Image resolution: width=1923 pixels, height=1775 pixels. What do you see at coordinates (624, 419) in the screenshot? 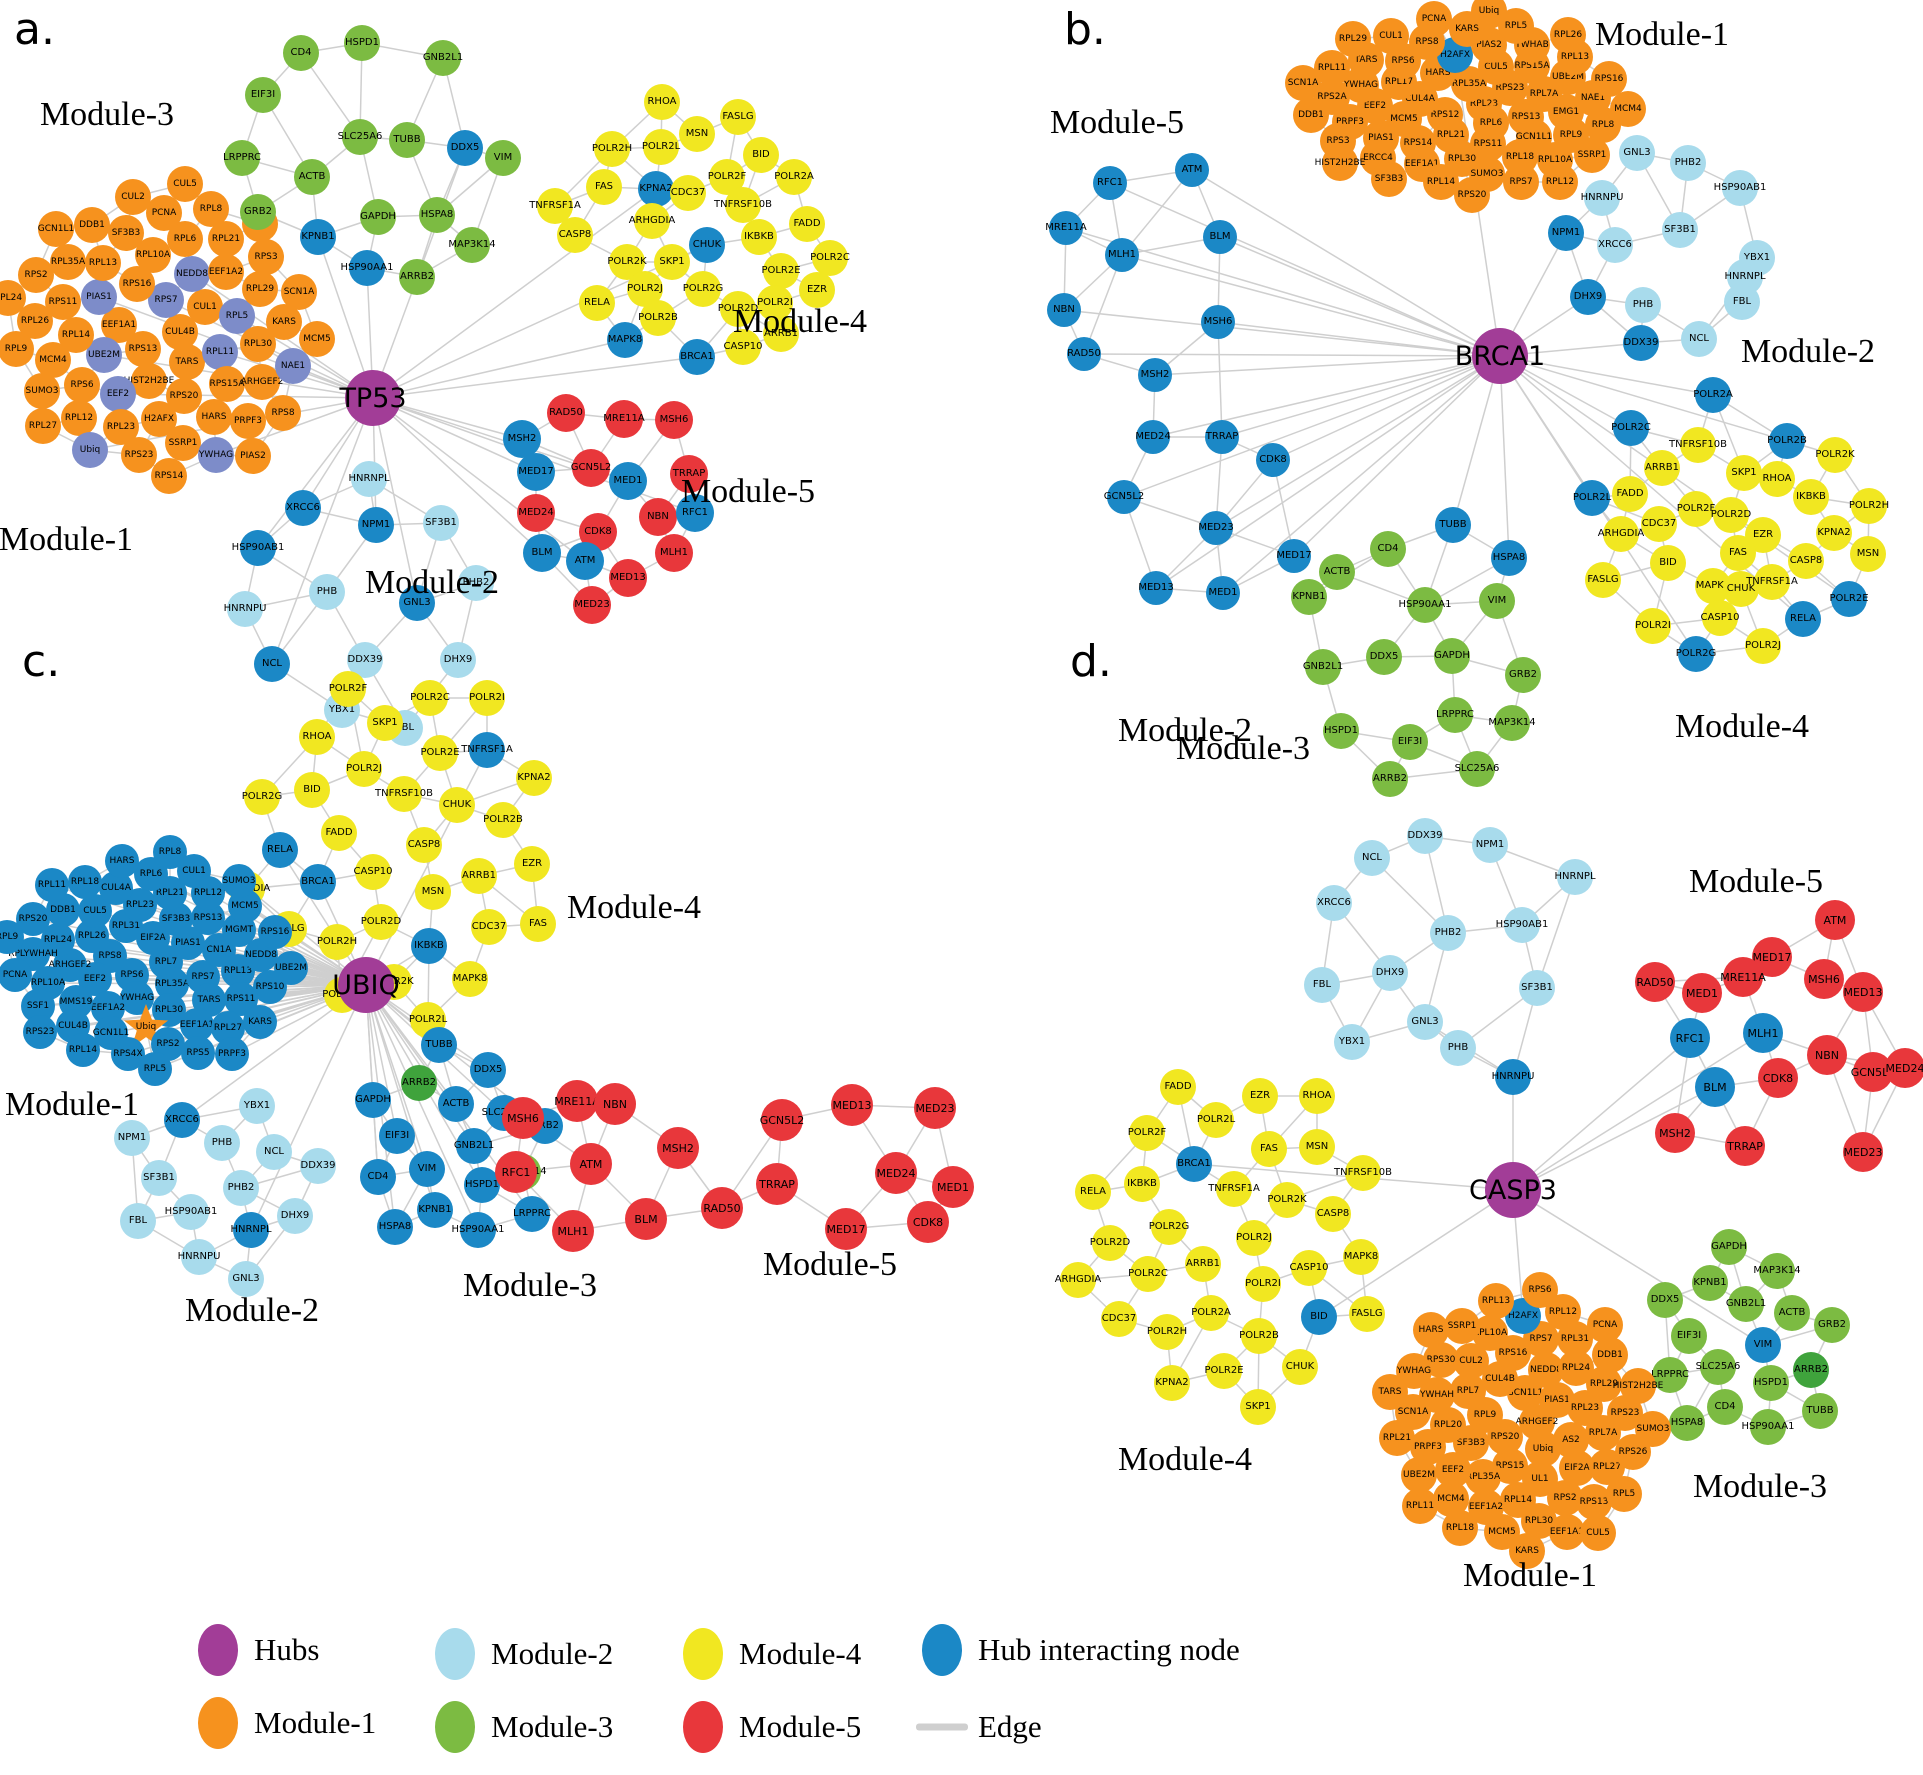
I see `node-mre11a: MRE11A` at bounding box center [624, 419].